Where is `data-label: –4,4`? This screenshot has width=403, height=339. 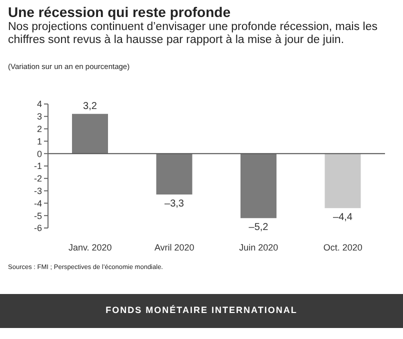
data-label: –4,4 is located at coordinates (343, 218).